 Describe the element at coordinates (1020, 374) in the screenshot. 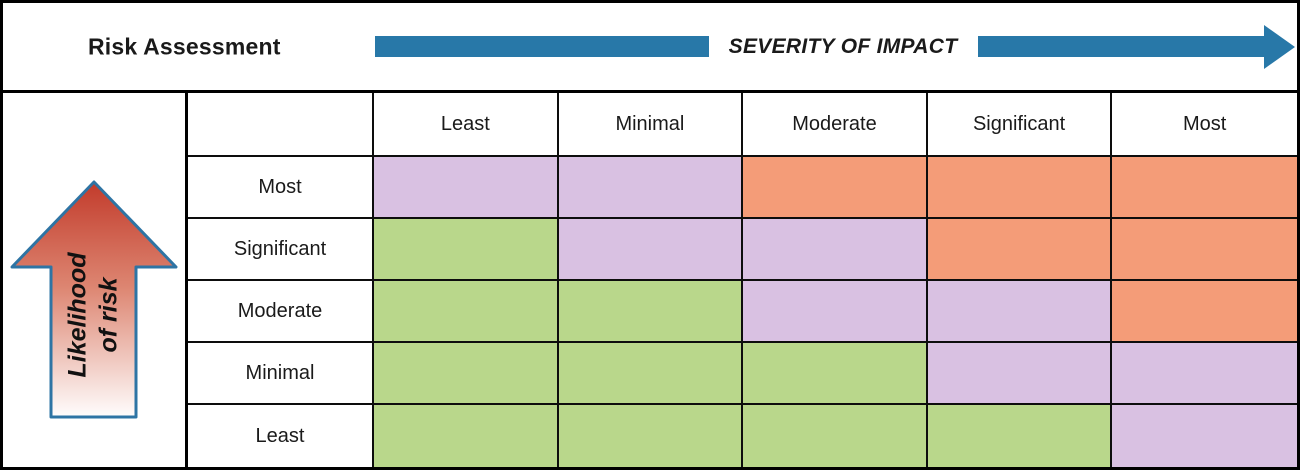

I see `cell-minimal-significant` at that location.